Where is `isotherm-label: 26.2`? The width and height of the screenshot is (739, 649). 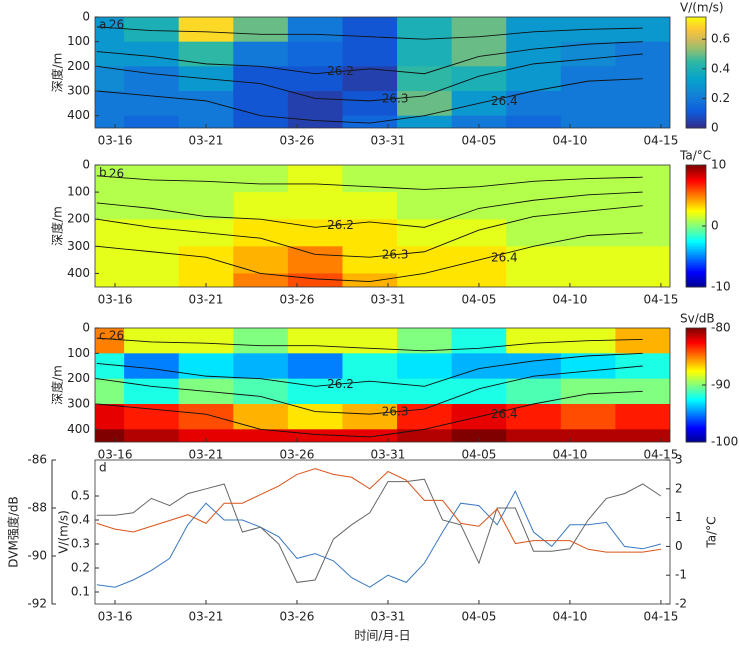 isotherm-label: 26.2 is located at coordinates (340, 384).